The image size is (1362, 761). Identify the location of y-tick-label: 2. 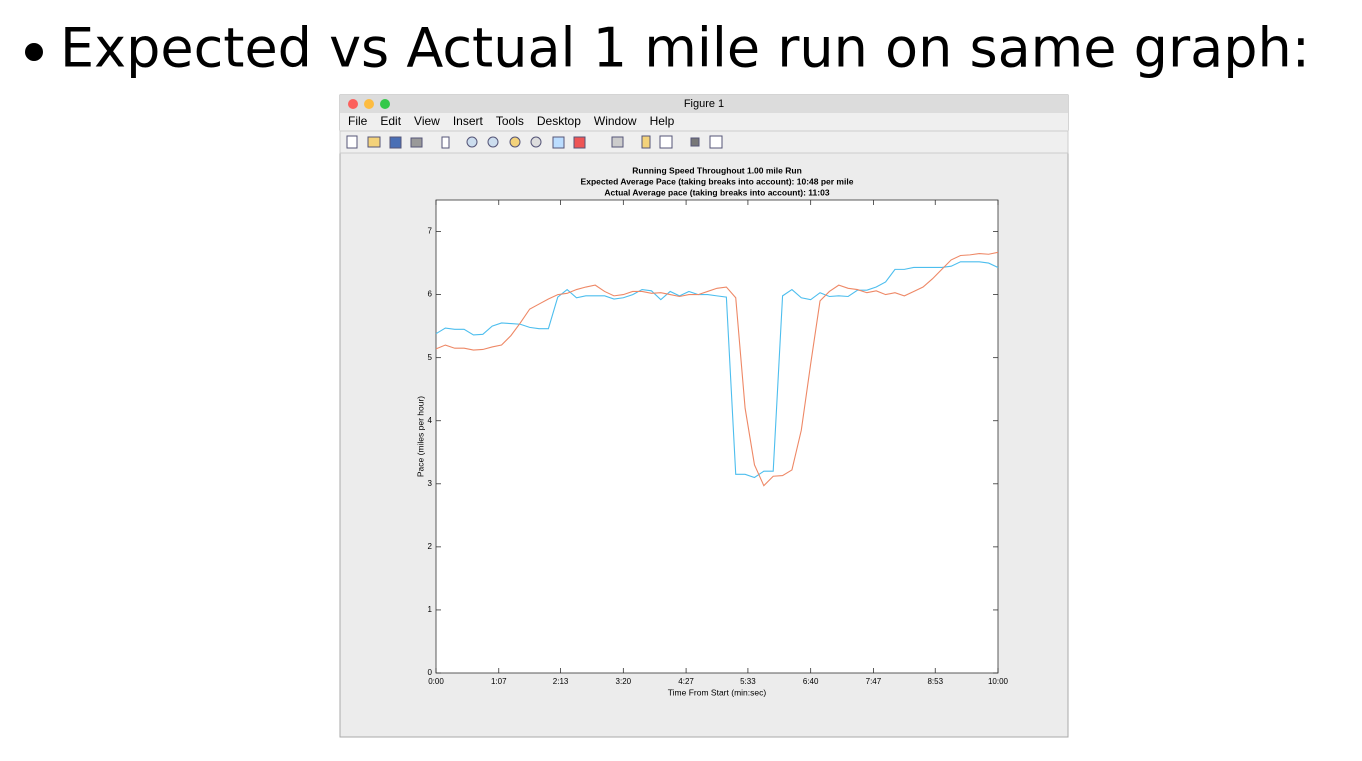
(430, 546).